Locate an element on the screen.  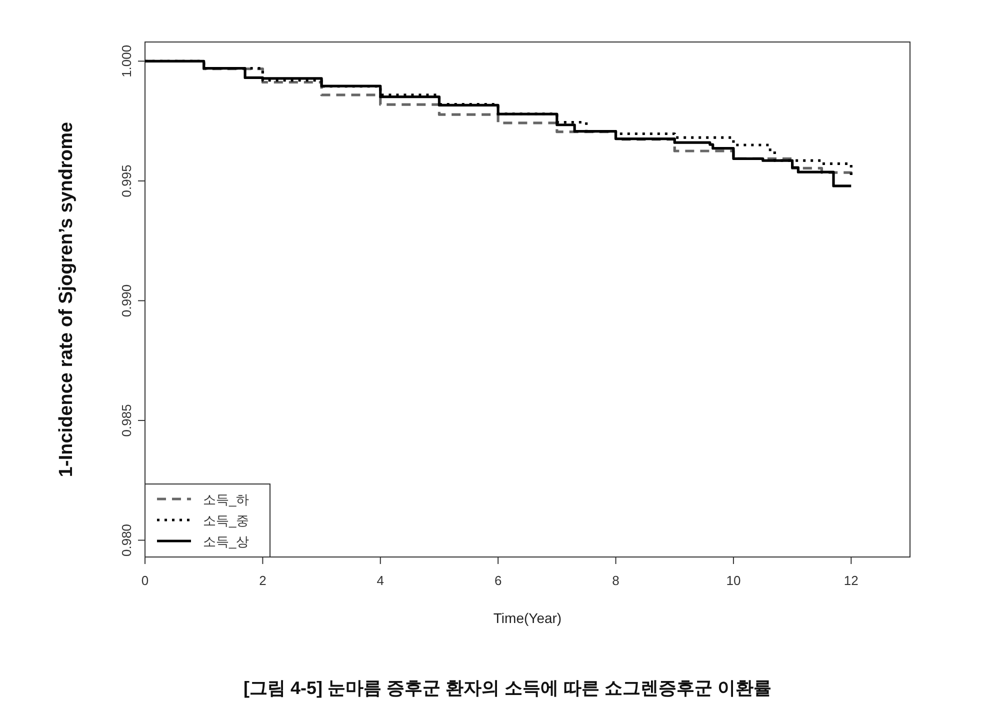
y-tick-label: 0.990 is located at coordinates (126, 300).